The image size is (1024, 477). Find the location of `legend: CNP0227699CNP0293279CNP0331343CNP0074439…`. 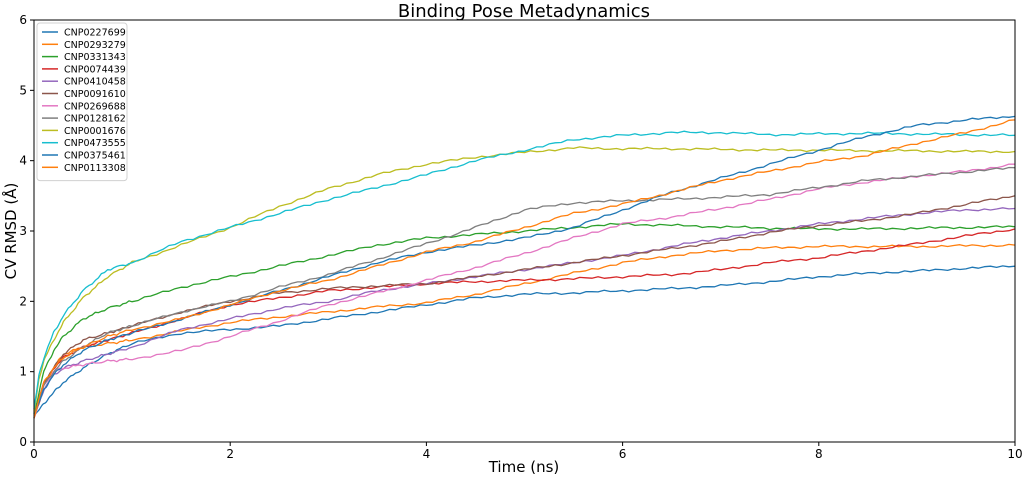

legend: CNP0227699CNP0293279CNP0331343CNP0074439… is located at coordinates (82, 102).